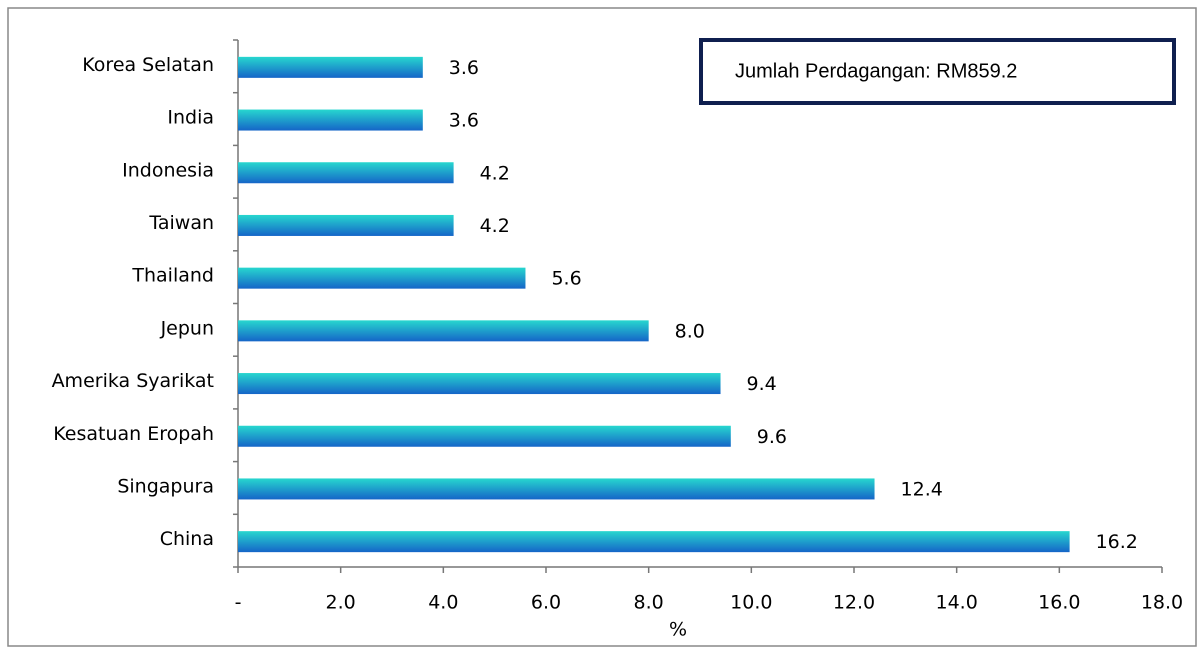  Describe the element at coordinates (187, 539) in the screenshot. I see `y-tick-label: China` at that location.